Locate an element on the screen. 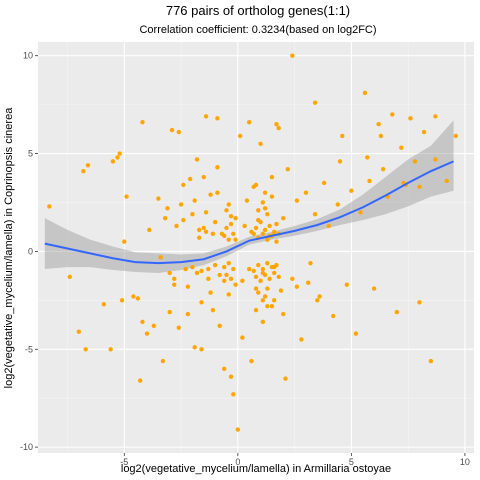  y-tick-label: 0 is located at coordinates (30, 251).